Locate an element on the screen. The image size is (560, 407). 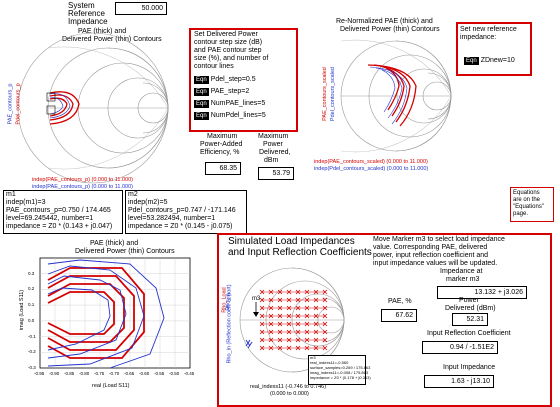
x-tick-label: -0.75 is located at coordinates (99, 373).